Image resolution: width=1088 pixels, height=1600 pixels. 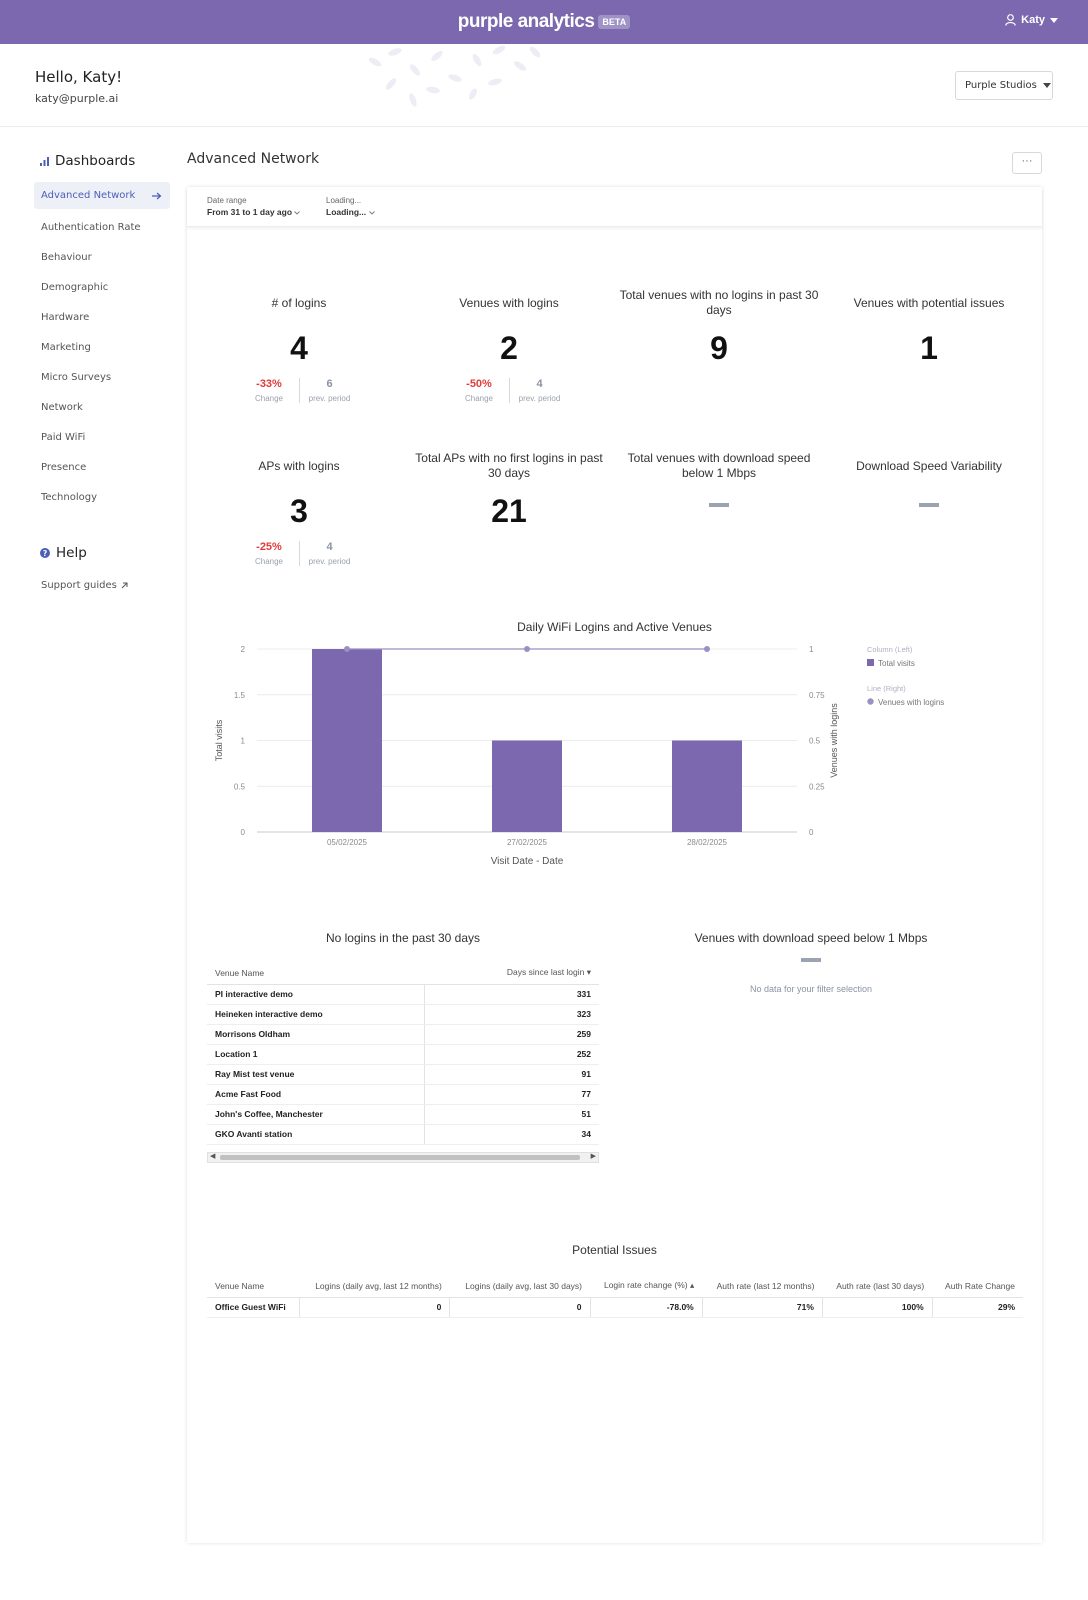 What do you see at coordinates (253, 1307) in the screenshot?
I see `venue-name-cell: Office Guest WiFi` at bounding box center [253, 1307].